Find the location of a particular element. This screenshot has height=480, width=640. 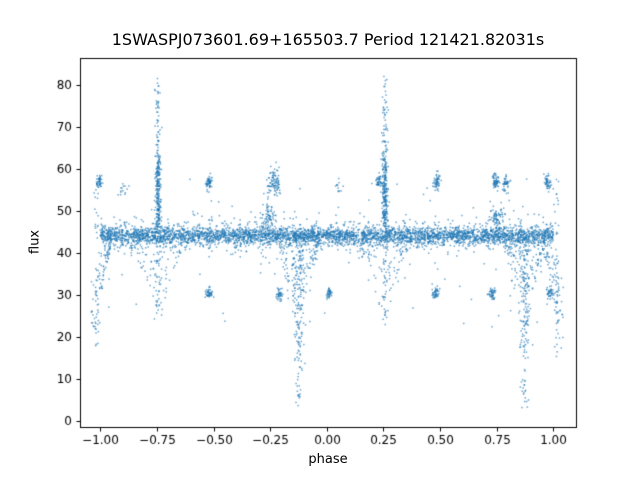

x-axis-label: phase is located at coordinates (328, 459).